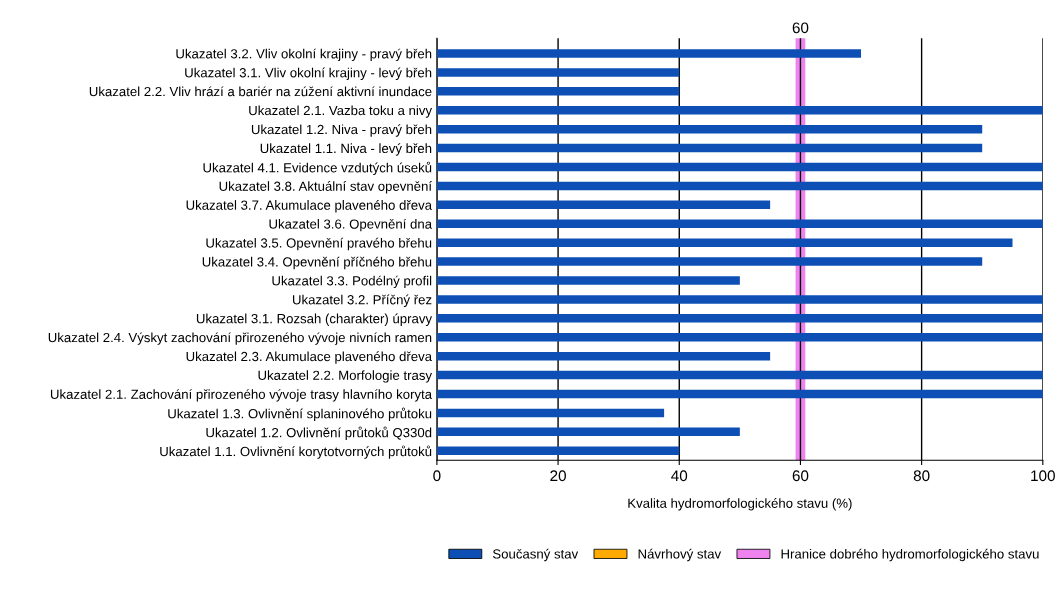  Describe the element at coordinates (241, 395) in the screenshot. I see `y-tick-label: Ukazatel 2.1. Zachování přirozeného vývoje trasy hlavního koryta` at that location.